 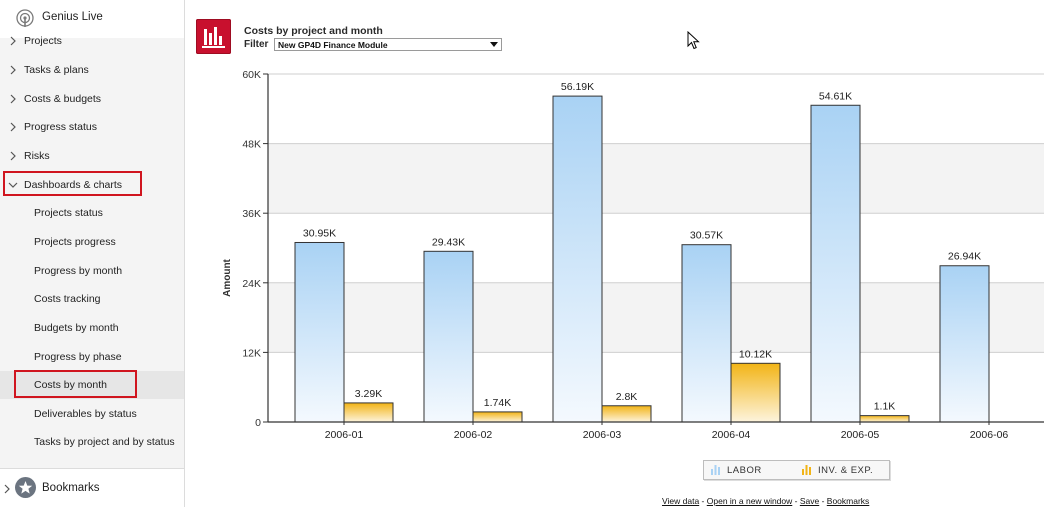 I want to click on sidebar-subitem-projects-status: Projects status, so click(x=92, y=213).